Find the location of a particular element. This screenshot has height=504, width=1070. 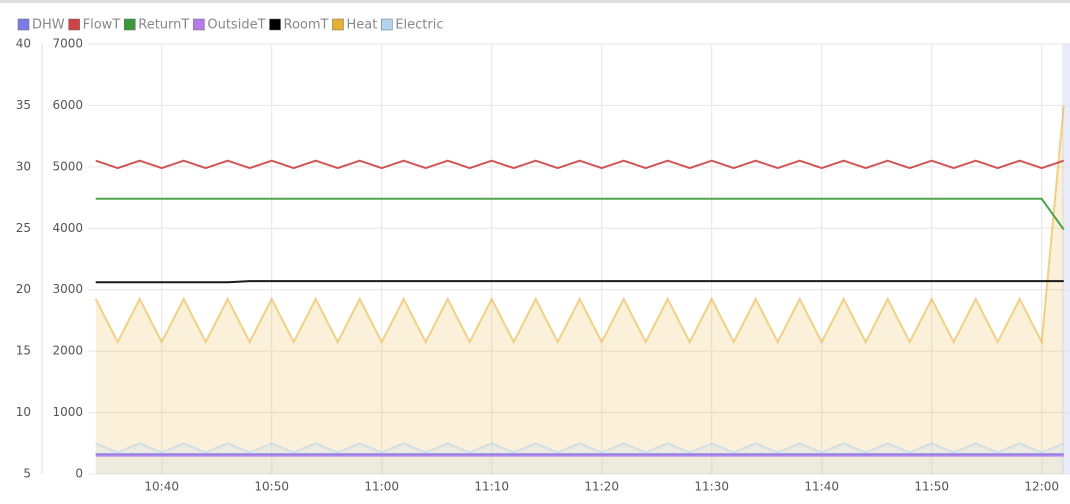

y2-tick-label: 6000 is located at coordinates (67, 105).